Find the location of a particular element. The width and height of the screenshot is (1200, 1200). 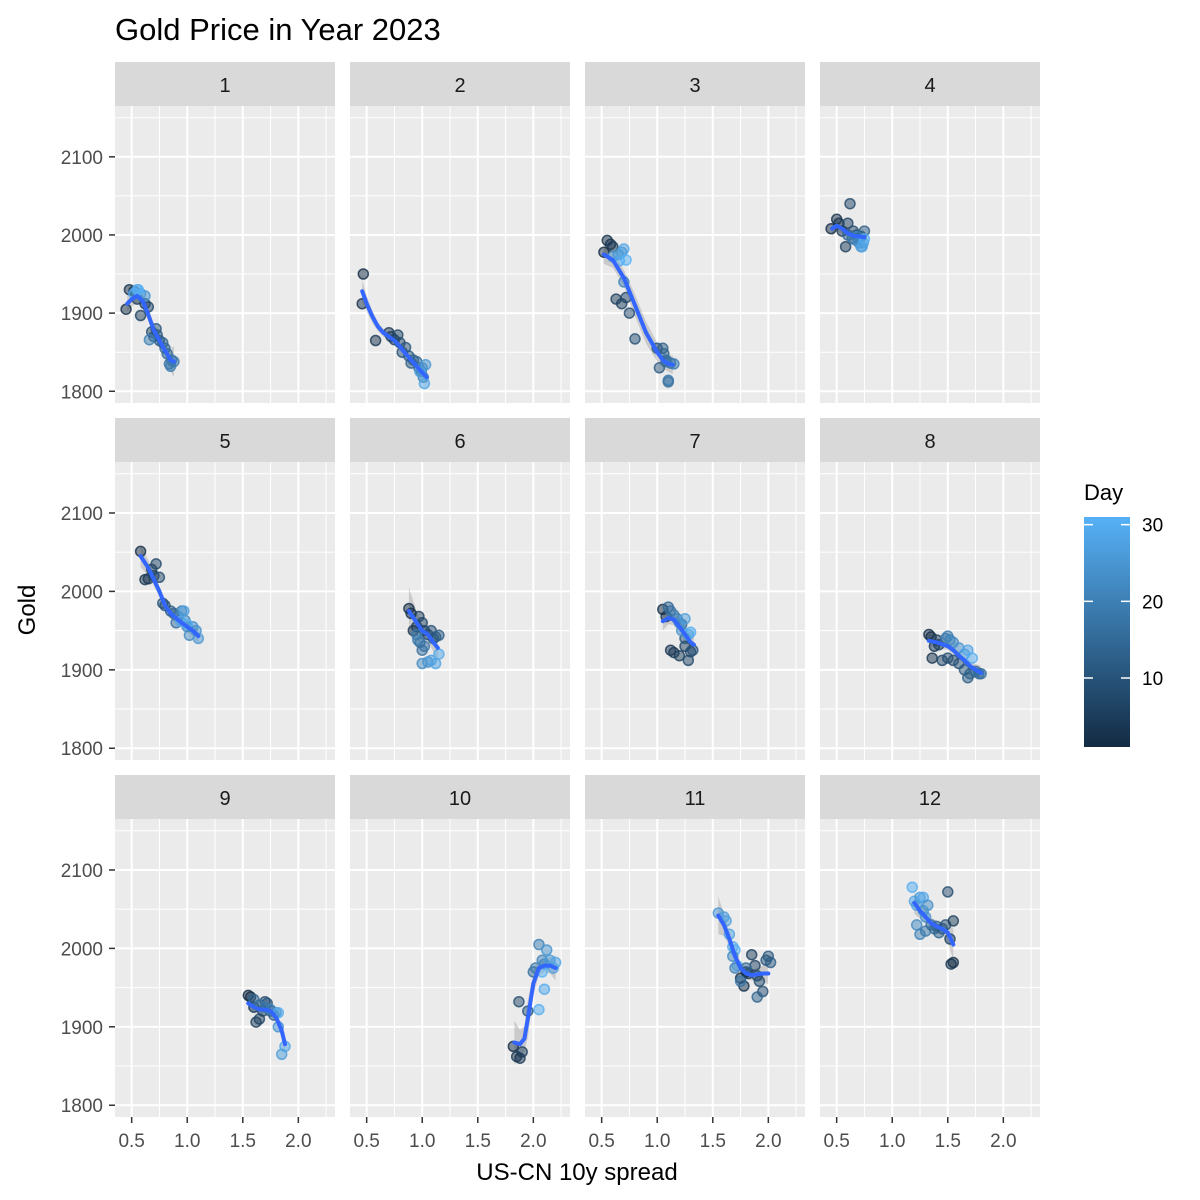

facet-strip-label: 9 is located at coordinates (224, 799).